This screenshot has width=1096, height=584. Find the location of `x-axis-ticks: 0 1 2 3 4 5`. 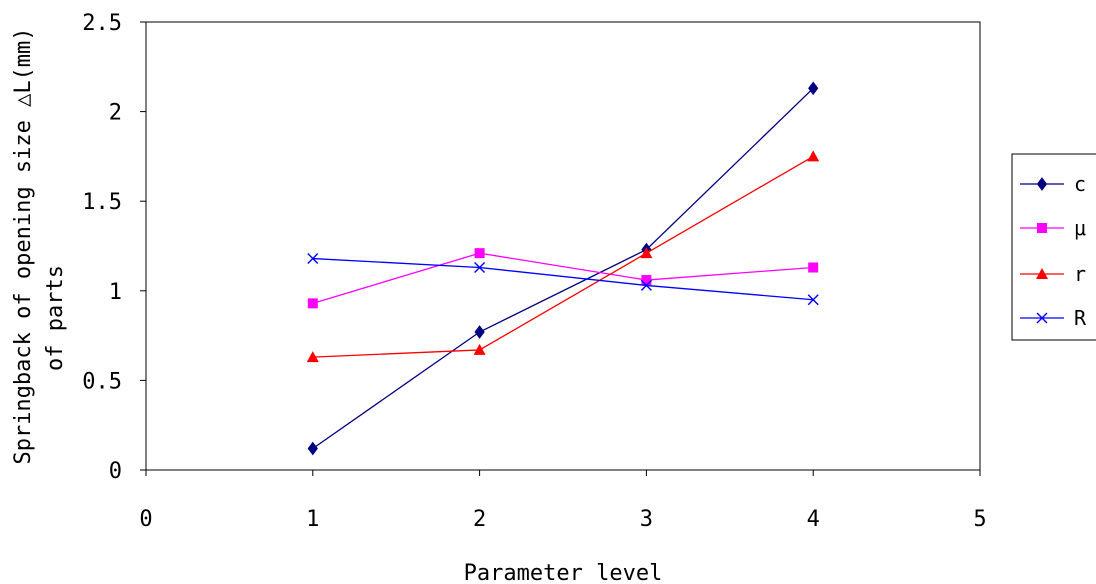

x-axis-ticks: 0 1 2 3 4 5 is located at coordinates (563, 501).